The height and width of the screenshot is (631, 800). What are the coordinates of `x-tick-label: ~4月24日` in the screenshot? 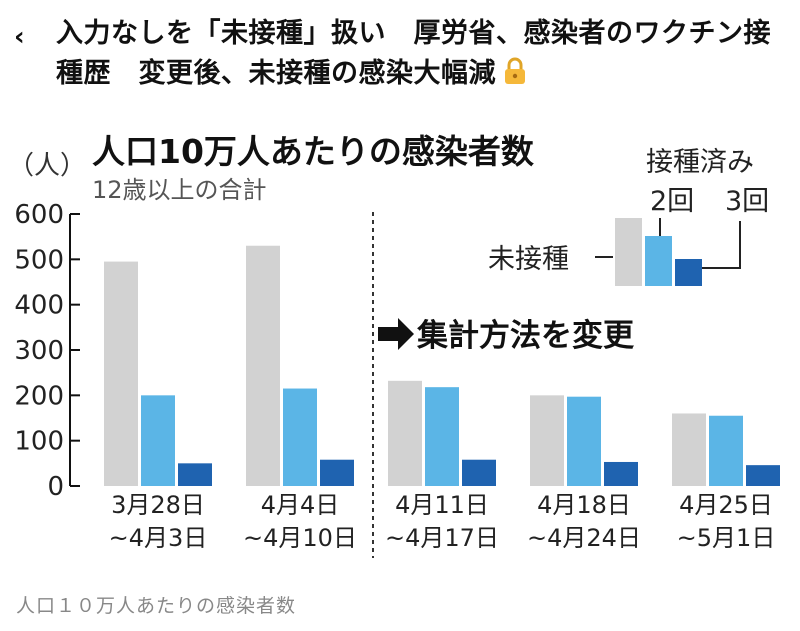 It's located at (584, 538).